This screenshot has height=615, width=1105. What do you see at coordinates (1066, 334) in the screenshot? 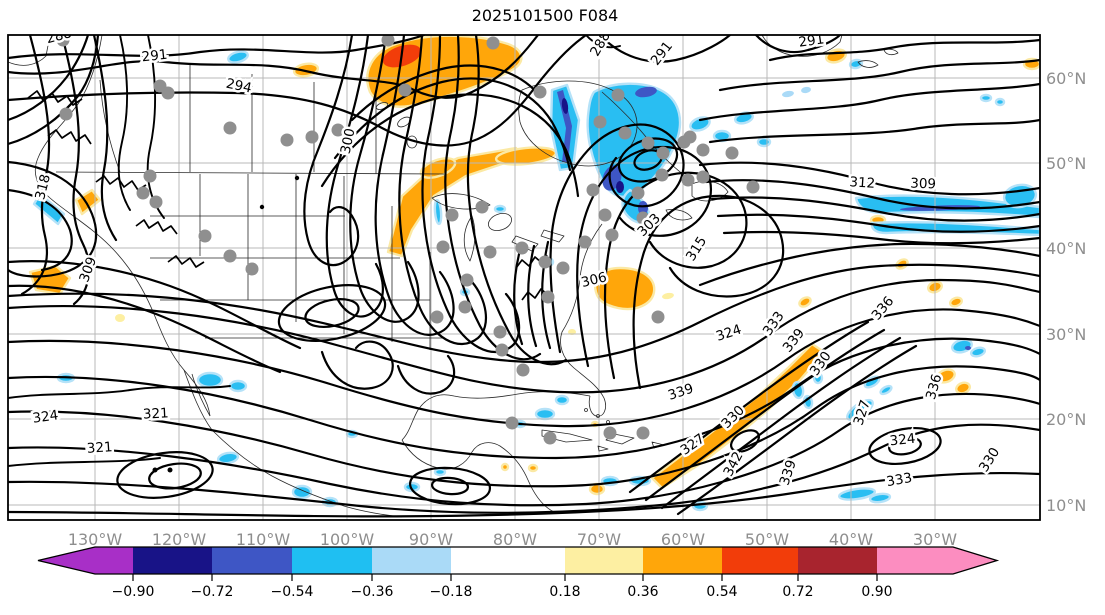
I see `latitude-label: 30°N` at bounding box center [1066, 334].